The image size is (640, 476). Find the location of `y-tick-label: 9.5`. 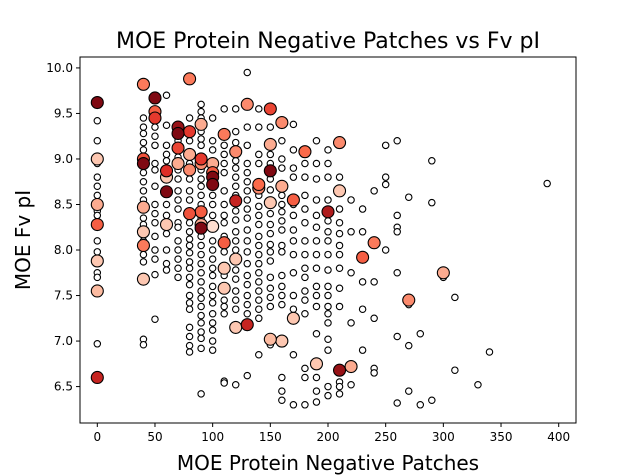

y-tick-label: 9.5 is located at coordinates (63, 113).